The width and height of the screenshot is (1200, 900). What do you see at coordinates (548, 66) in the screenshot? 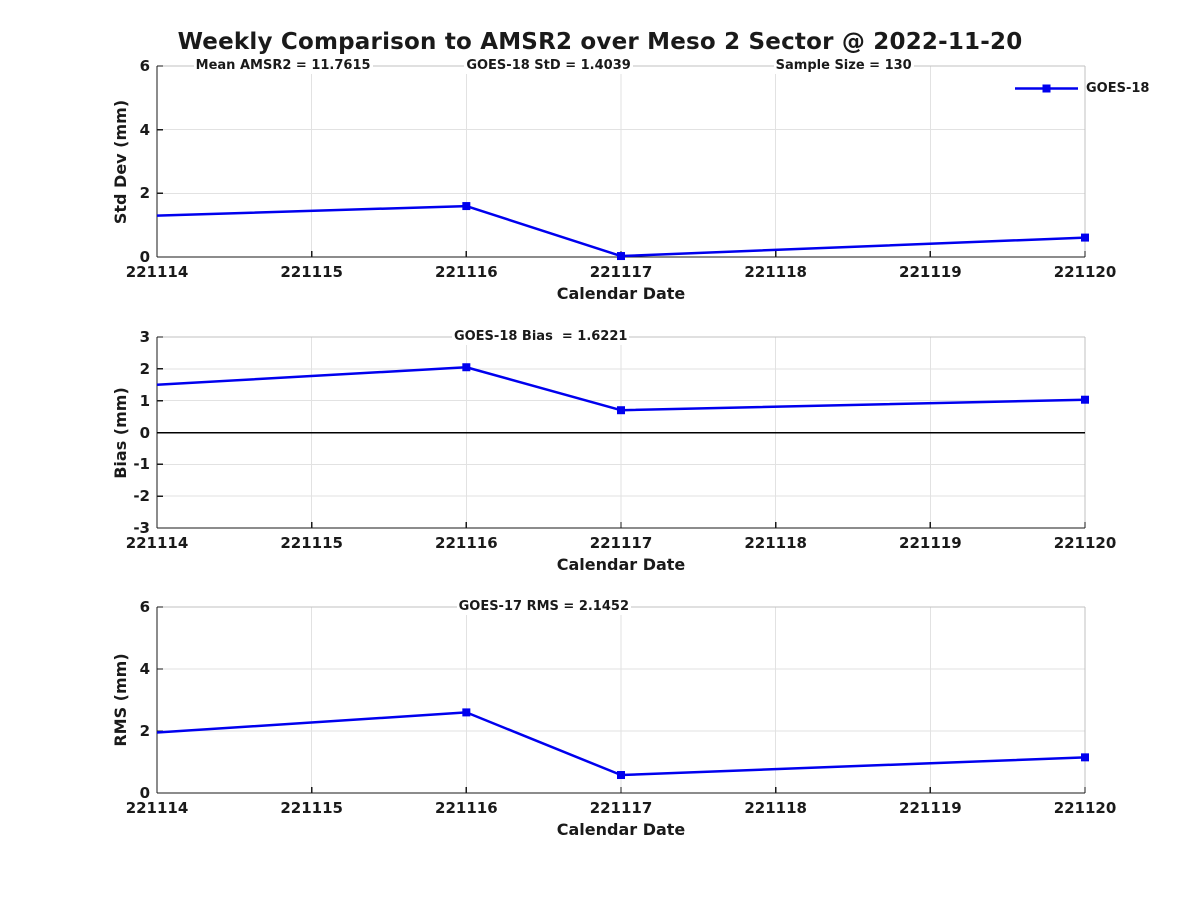
I see `annotation: GOES-18 StD = 1.4039` at bounding box center [548, 66].